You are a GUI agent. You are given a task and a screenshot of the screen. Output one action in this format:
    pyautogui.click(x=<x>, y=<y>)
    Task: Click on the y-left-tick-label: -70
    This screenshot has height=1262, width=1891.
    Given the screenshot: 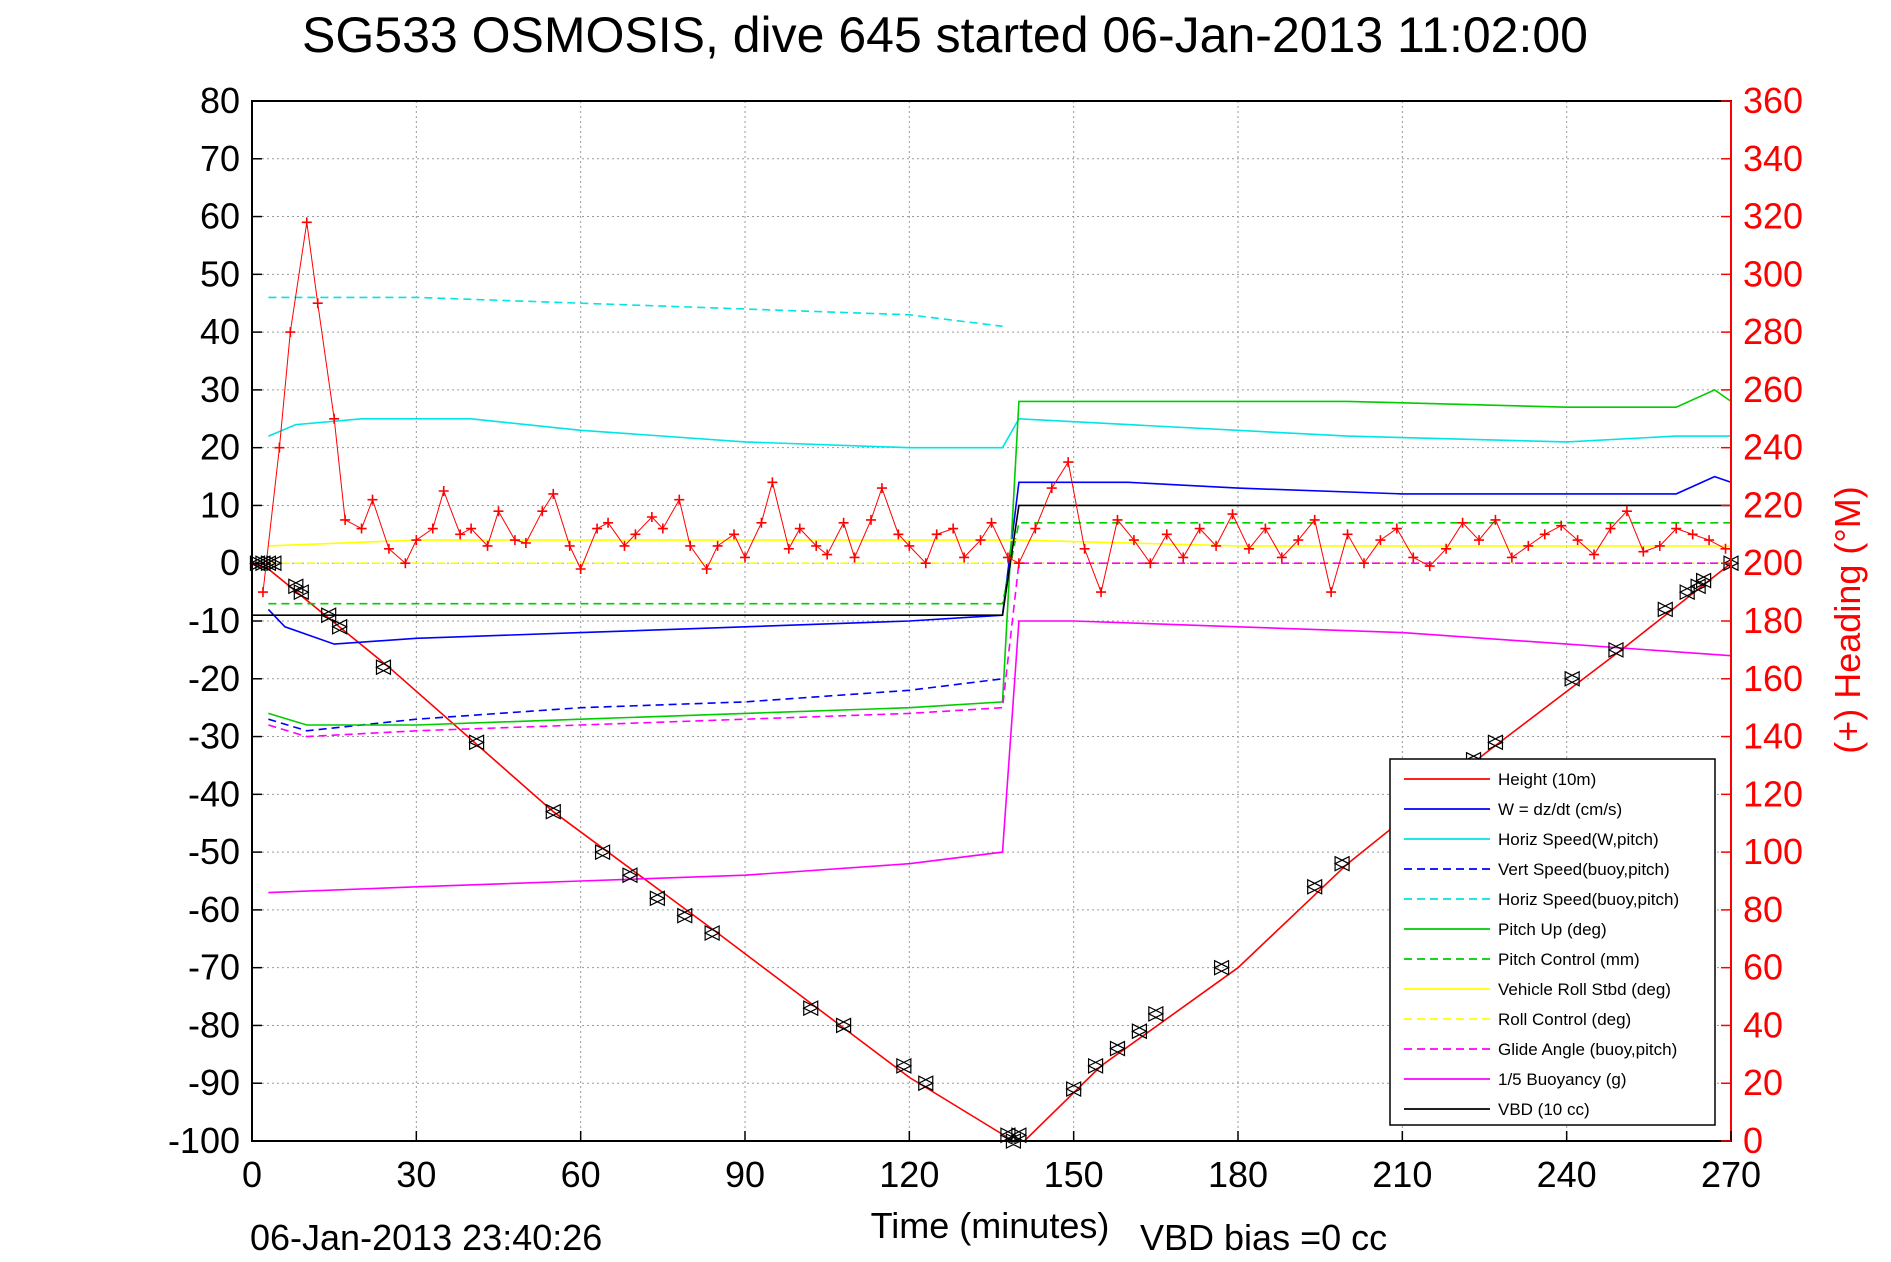 What is the action you would take?
    pyautogui.click(x=214, y=967)
    